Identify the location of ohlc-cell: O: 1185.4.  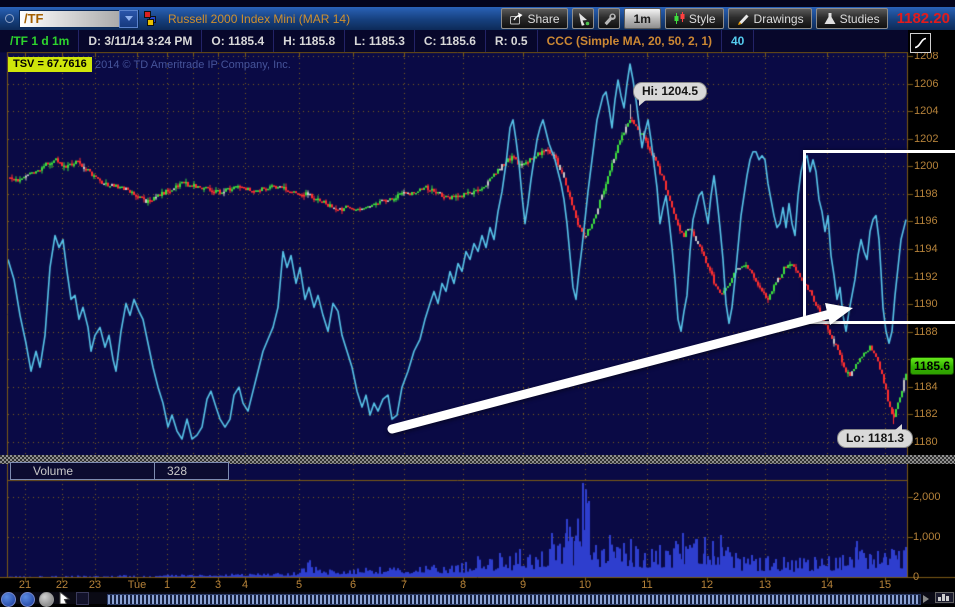
(237, 41).